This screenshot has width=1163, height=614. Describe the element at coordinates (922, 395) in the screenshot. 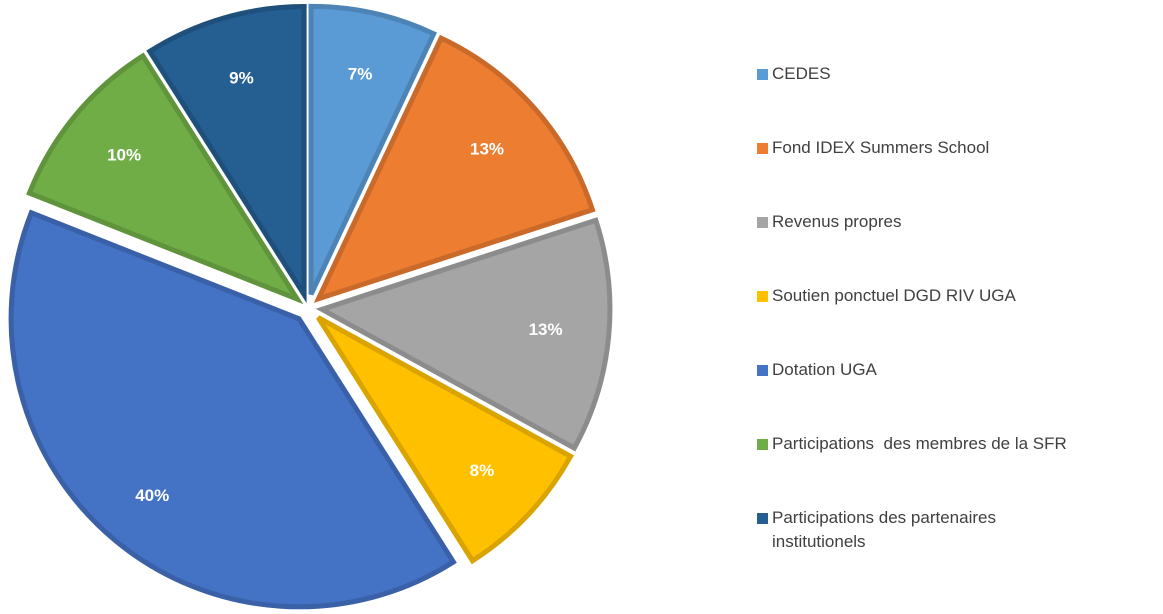

I see `legend-item: Dotation UGA` at that location.